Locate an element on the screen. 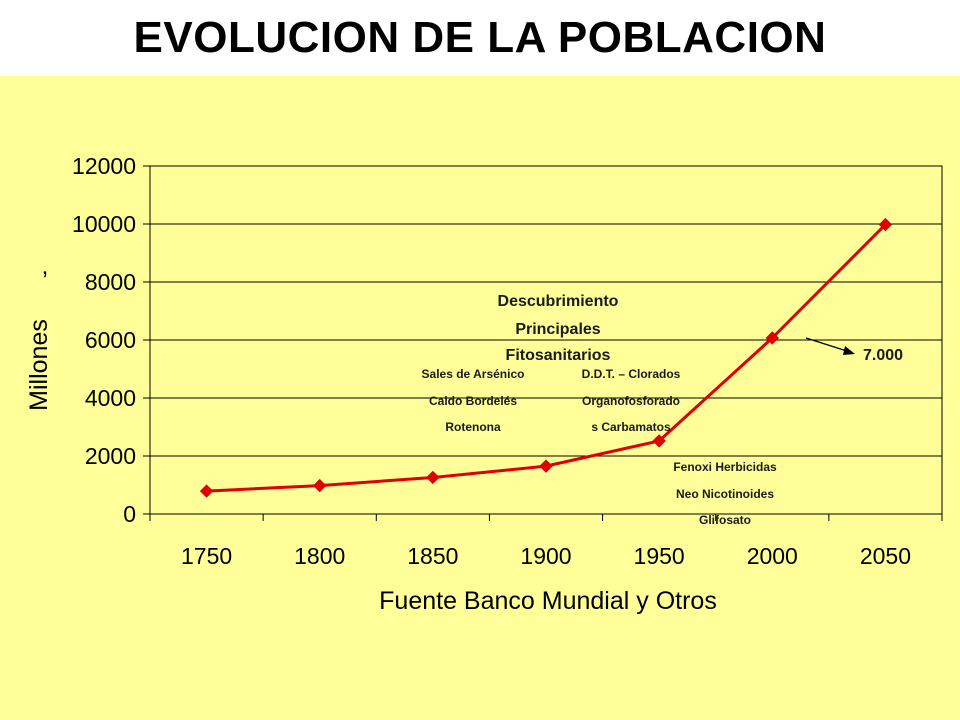  annotation-group1-line-1: Sales de Arsénico is located at coordinates (473, 374).